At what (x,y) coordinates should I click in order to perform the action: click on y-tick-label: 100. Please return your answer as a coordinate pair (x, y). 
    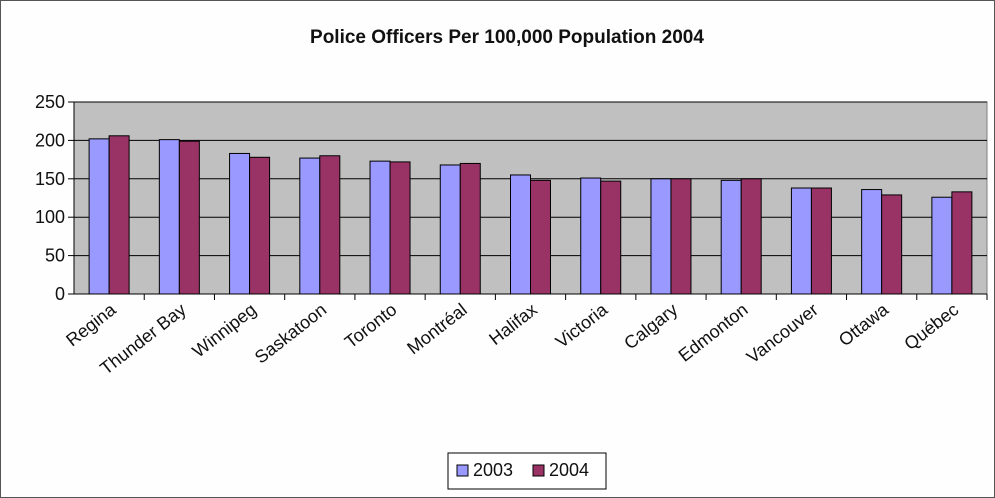
    Looking at the image, I should click on (50, 217).